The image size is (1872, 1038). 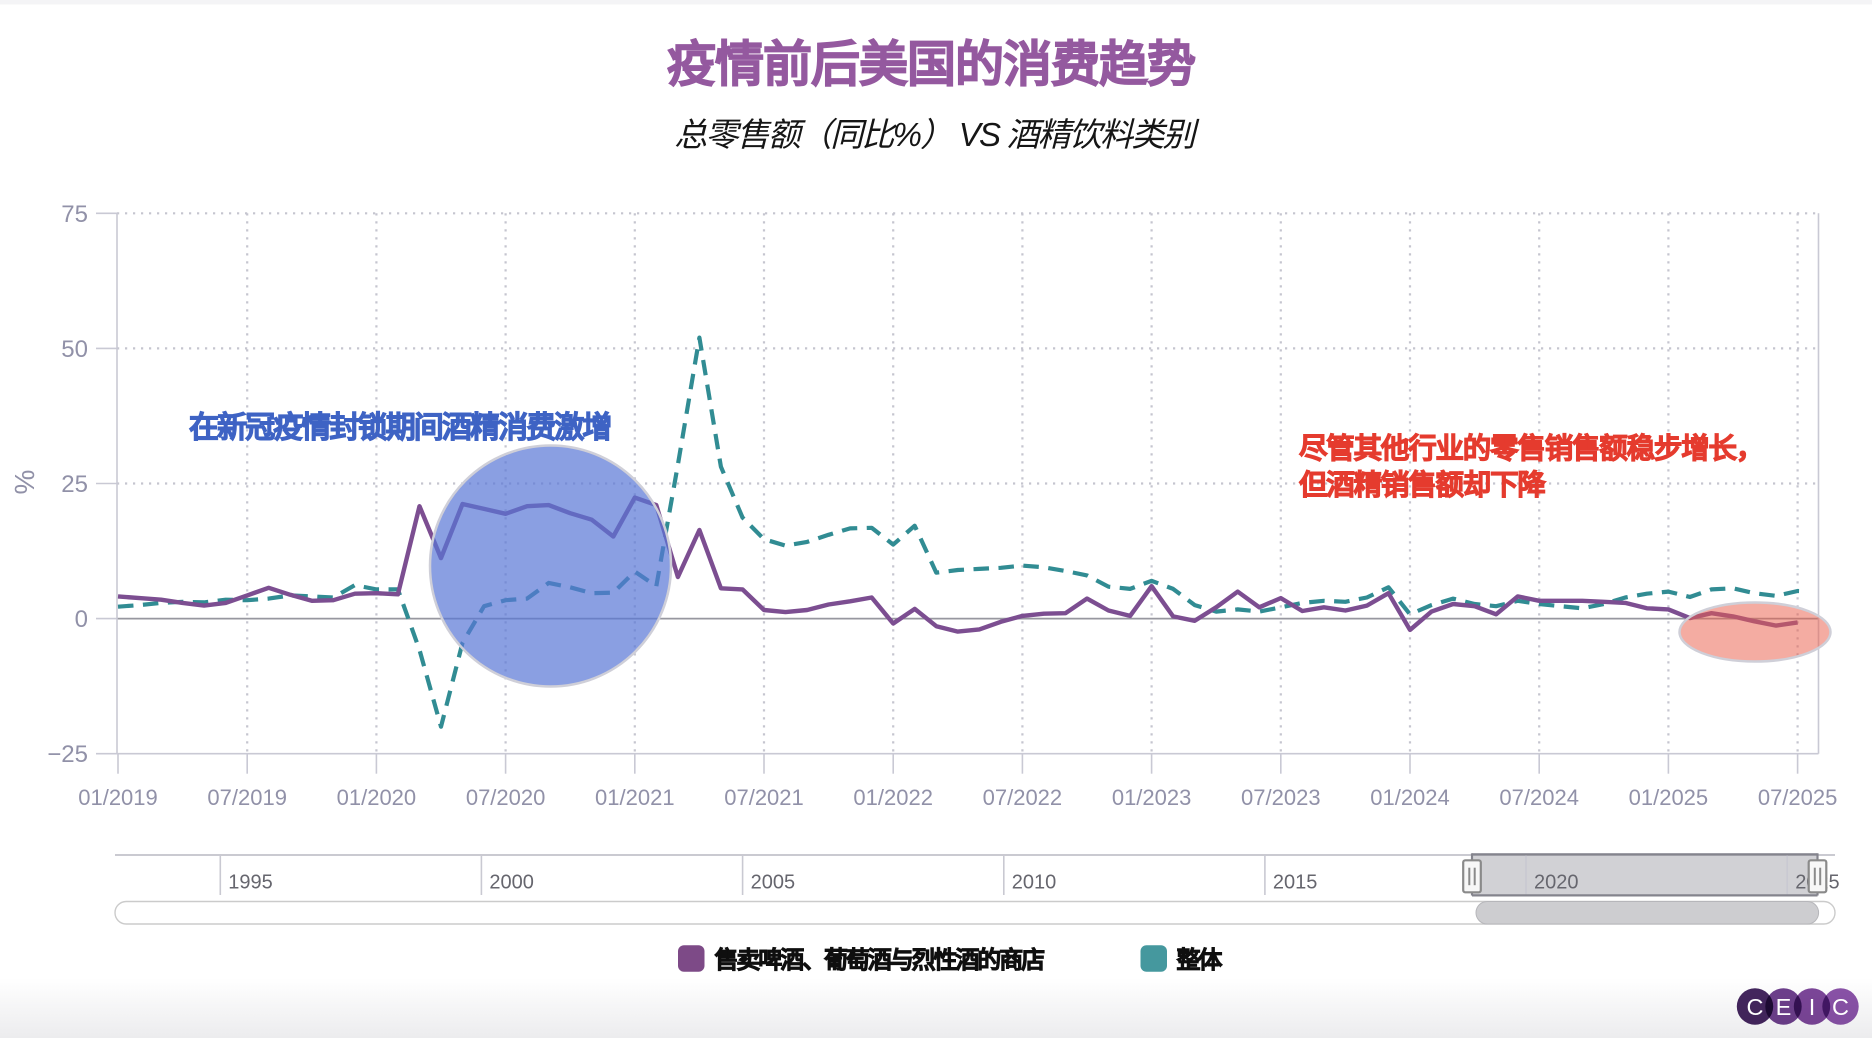 I want to click on svg-text: 尽管其他行业的零售销售额稳步增长，, so click(x=1531, y=448).